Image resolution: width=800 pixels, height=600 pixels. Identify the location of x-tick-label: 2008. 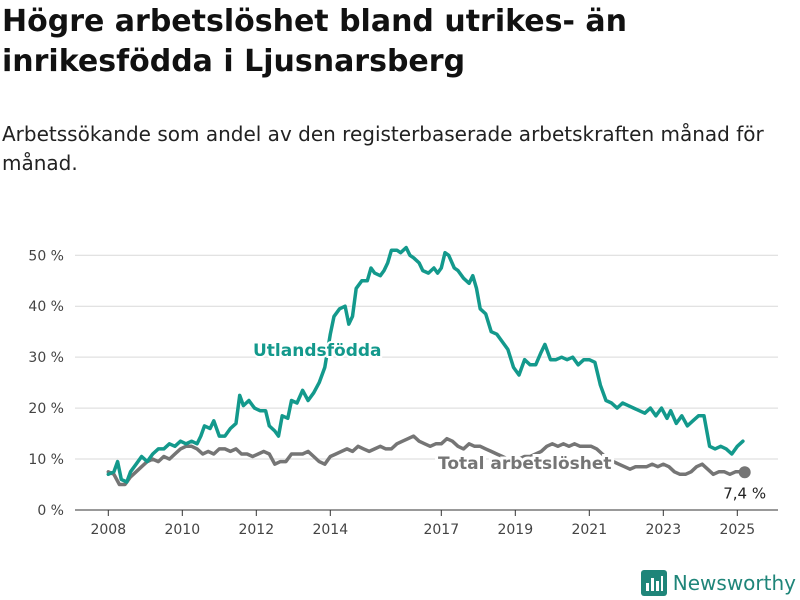
(108, 530).